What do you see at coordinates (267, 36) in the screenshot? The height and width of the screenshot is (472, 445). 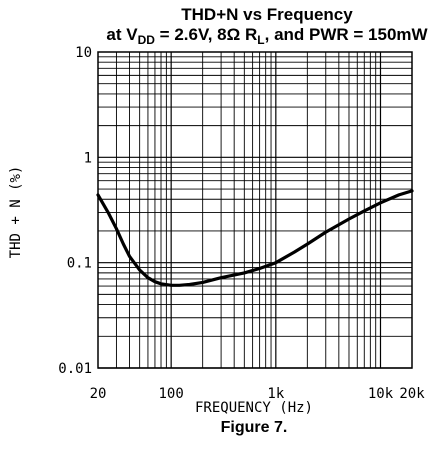 I see `chart-title-line2: at VDD = 2.6V, 8Ω RL, and PWR = 150mW` at bounding box center [267, 36].